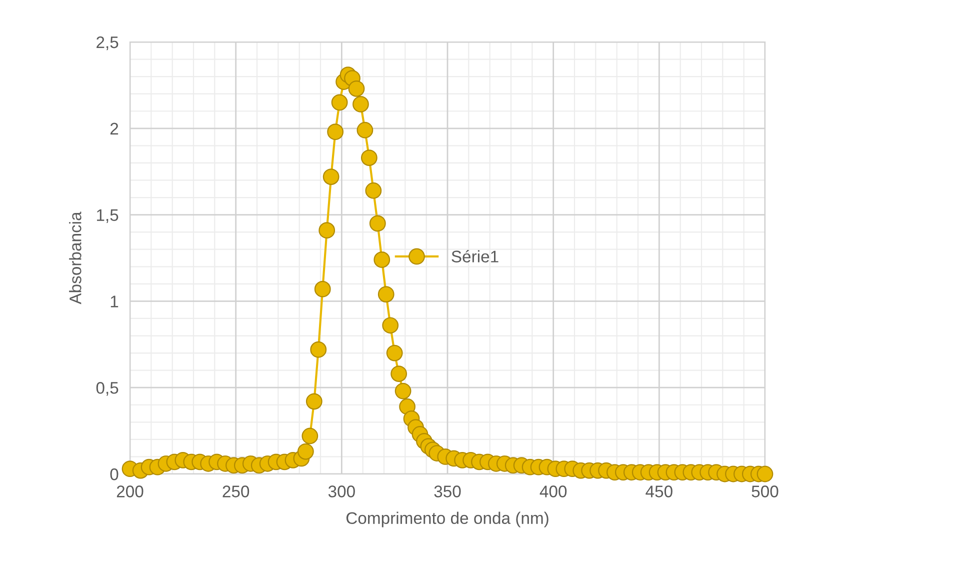 The width and height of the screenshot is (958, 584). What do you see at coordinates (107, 43) in the screenshot?
I see `y-tick-label: 2,5` at bounding box center [107, 43].